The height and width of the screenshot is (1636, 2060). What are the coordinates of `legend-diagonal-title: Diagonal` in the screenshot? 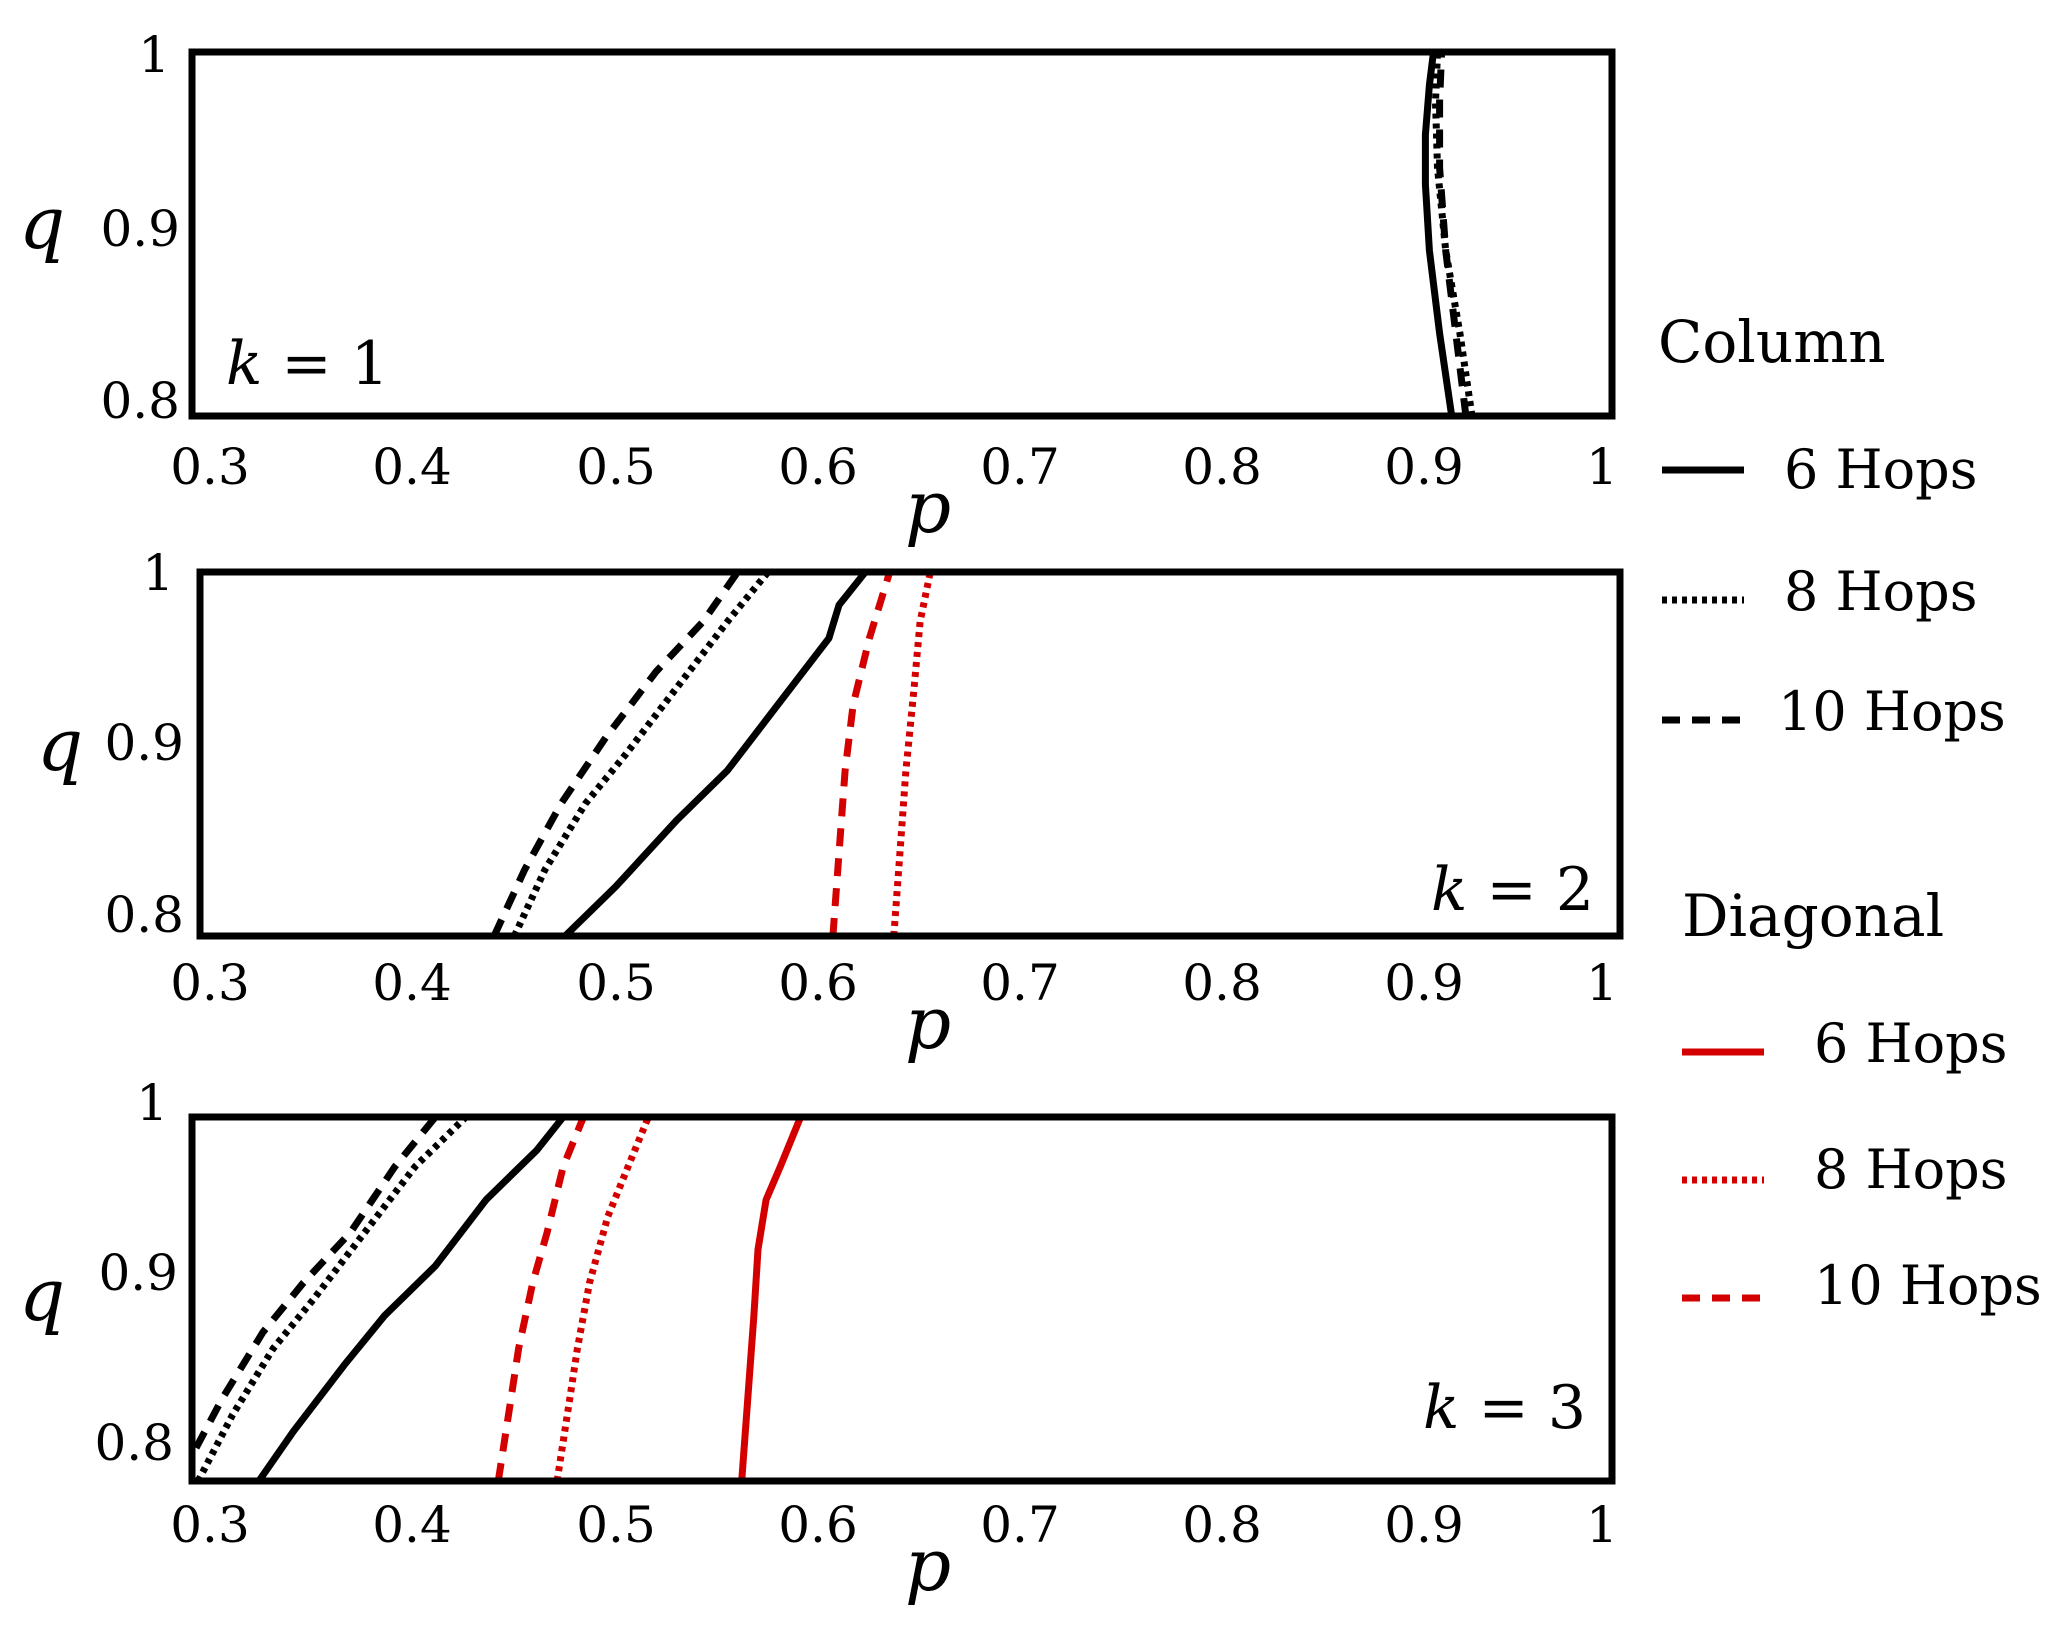 It's located at (1813, 916).